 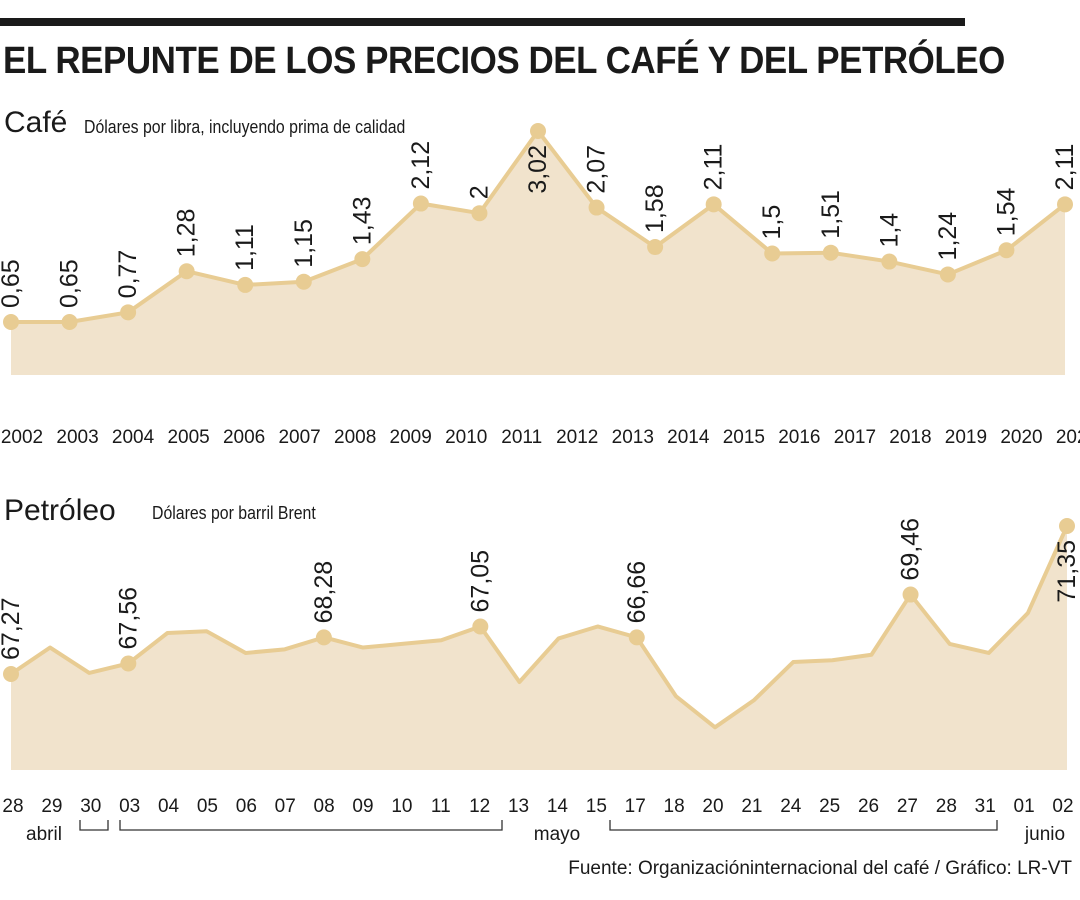 What do you see at coordinates (187, 233) in the screenshot?
I see `coffee-value-label: 1,28` at bounding box center [187, 233].